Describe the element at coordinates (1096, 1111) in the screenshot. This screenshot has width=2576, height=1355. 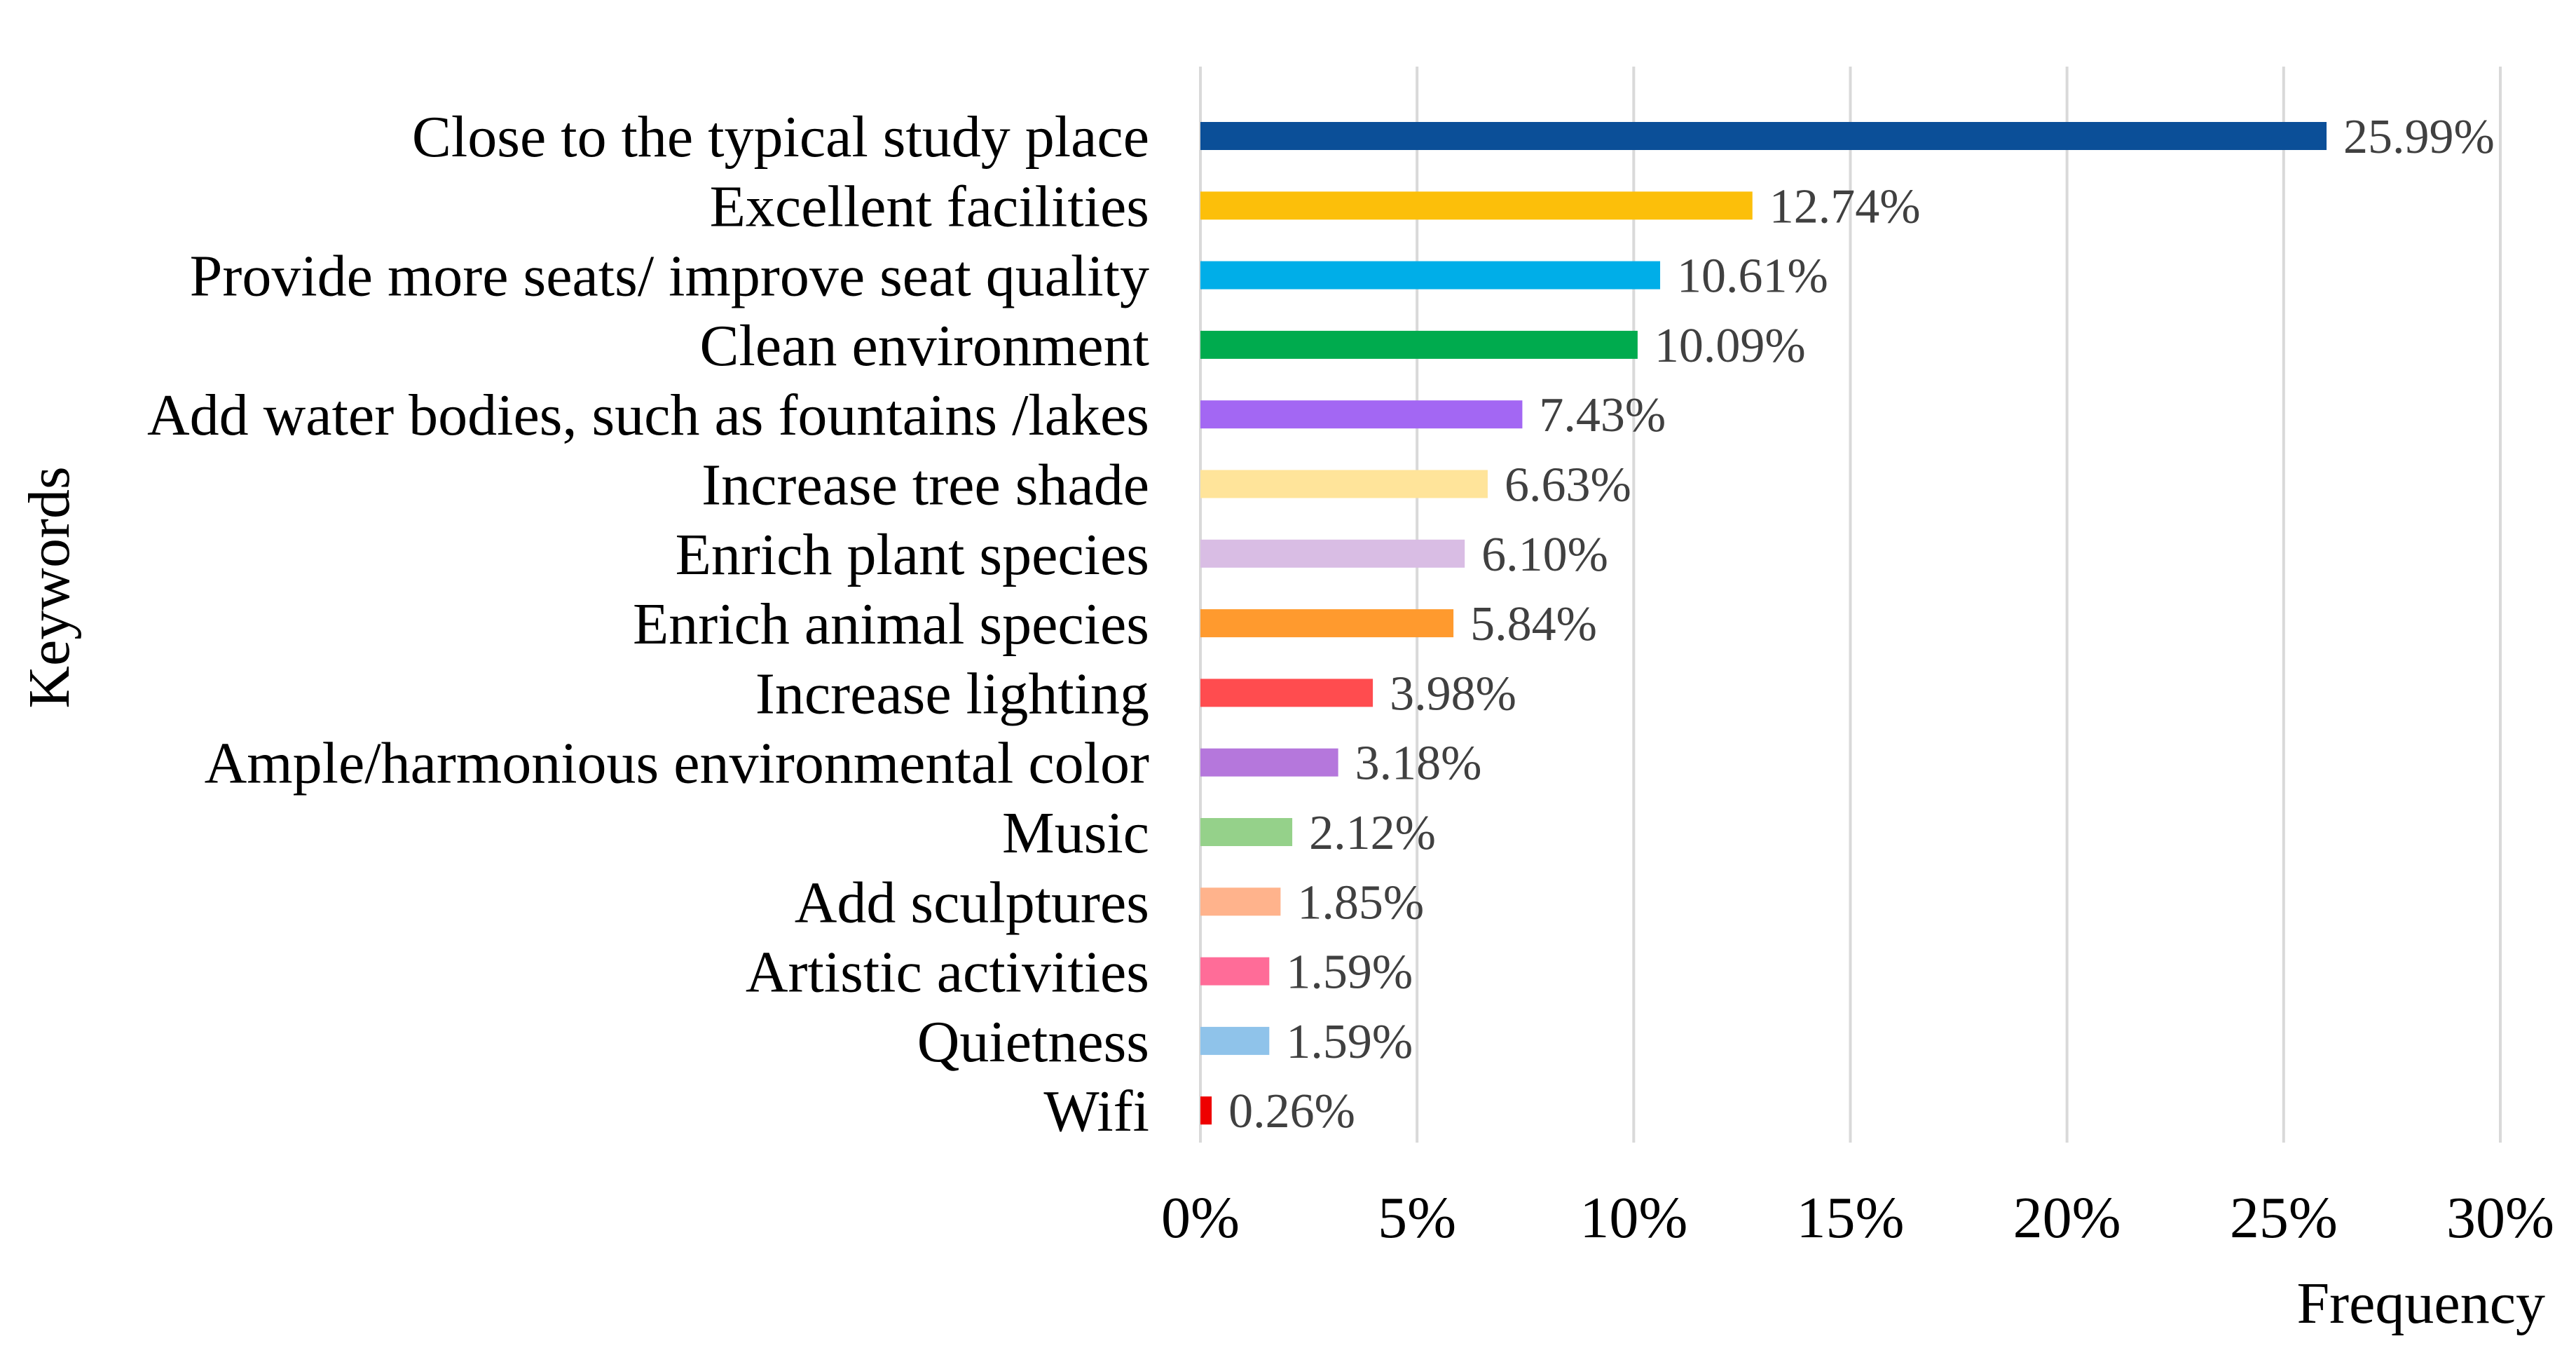
I see `category-label: Wifi` at that location.